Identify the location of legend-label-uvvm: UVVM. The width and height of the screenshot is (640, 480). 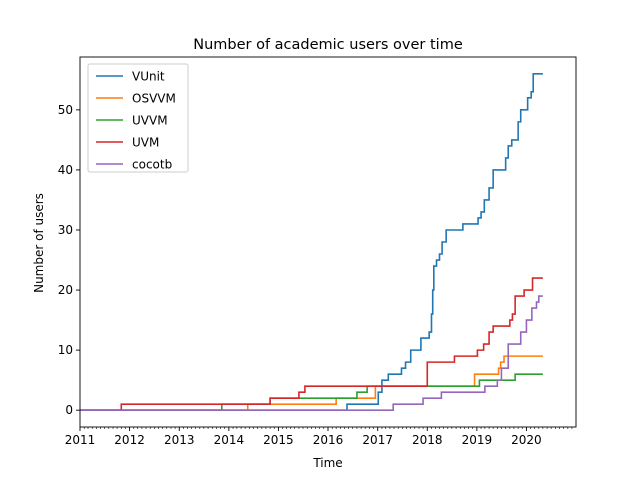
(150, 121).